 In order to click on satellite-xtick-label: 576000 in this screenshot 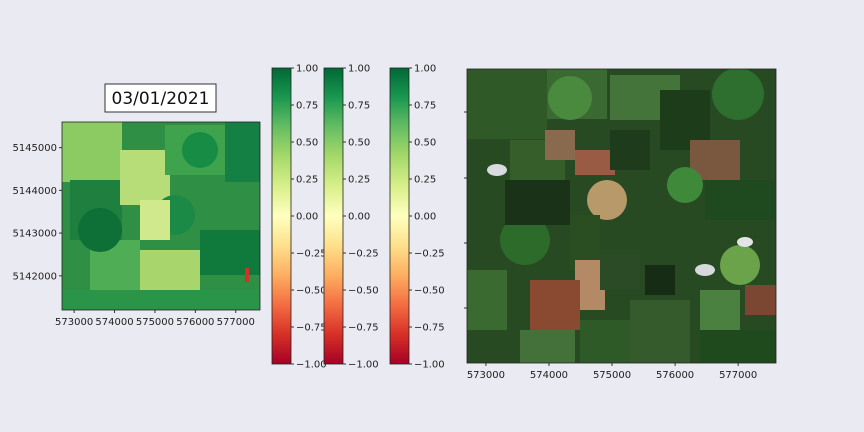, I will do `click(675, 375)`.